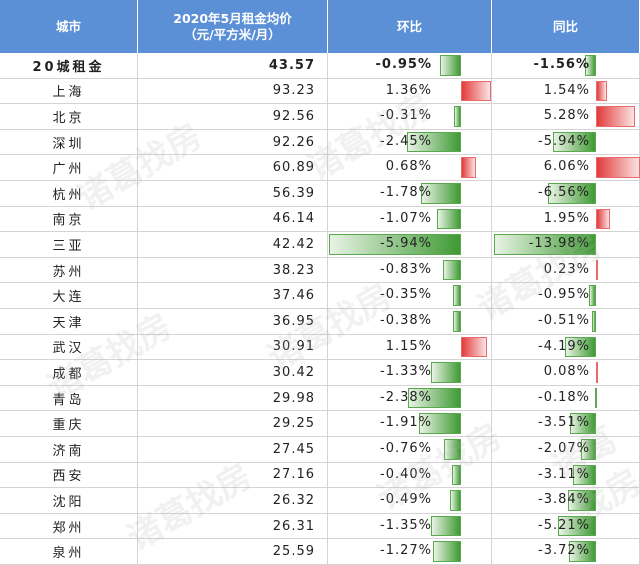 This screenshot has width=640, height=565. Describe the element at coordinates (293, 475) in the screenshot. I see `rent-value: 27.16` at that location.